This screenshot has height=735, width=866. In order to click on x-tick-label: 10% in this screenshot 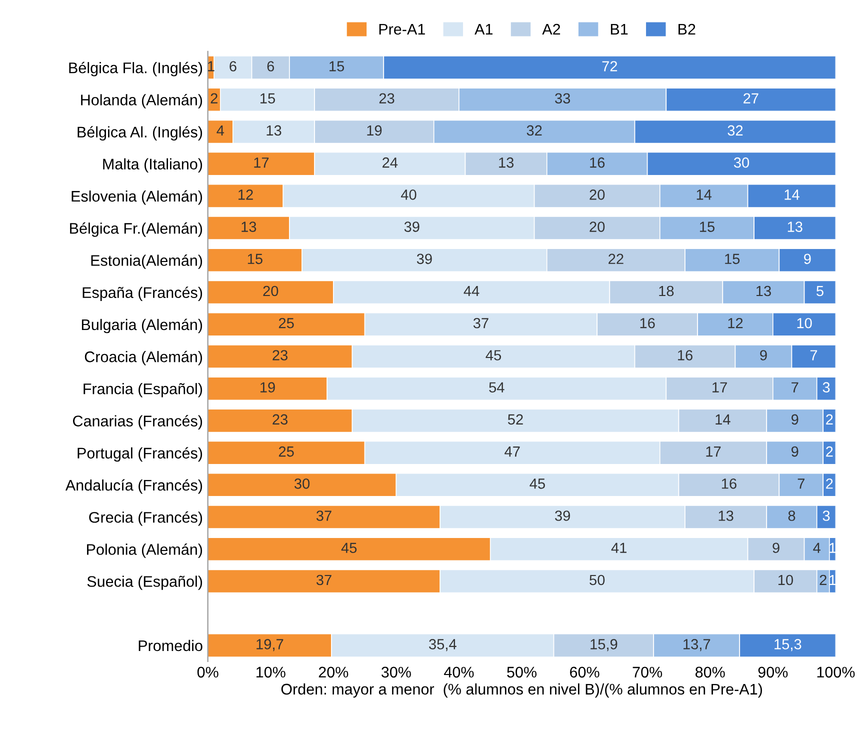, I will do `click(271, 672)`.